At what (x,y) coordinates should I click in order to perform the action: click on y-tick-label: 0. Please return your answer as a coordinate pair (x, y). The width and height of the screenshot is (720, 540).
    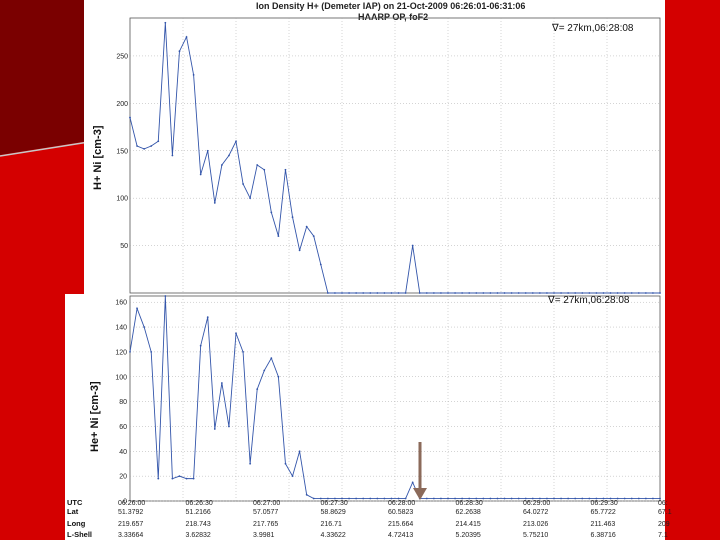
    Looking at the image, I should click on (125, 502).